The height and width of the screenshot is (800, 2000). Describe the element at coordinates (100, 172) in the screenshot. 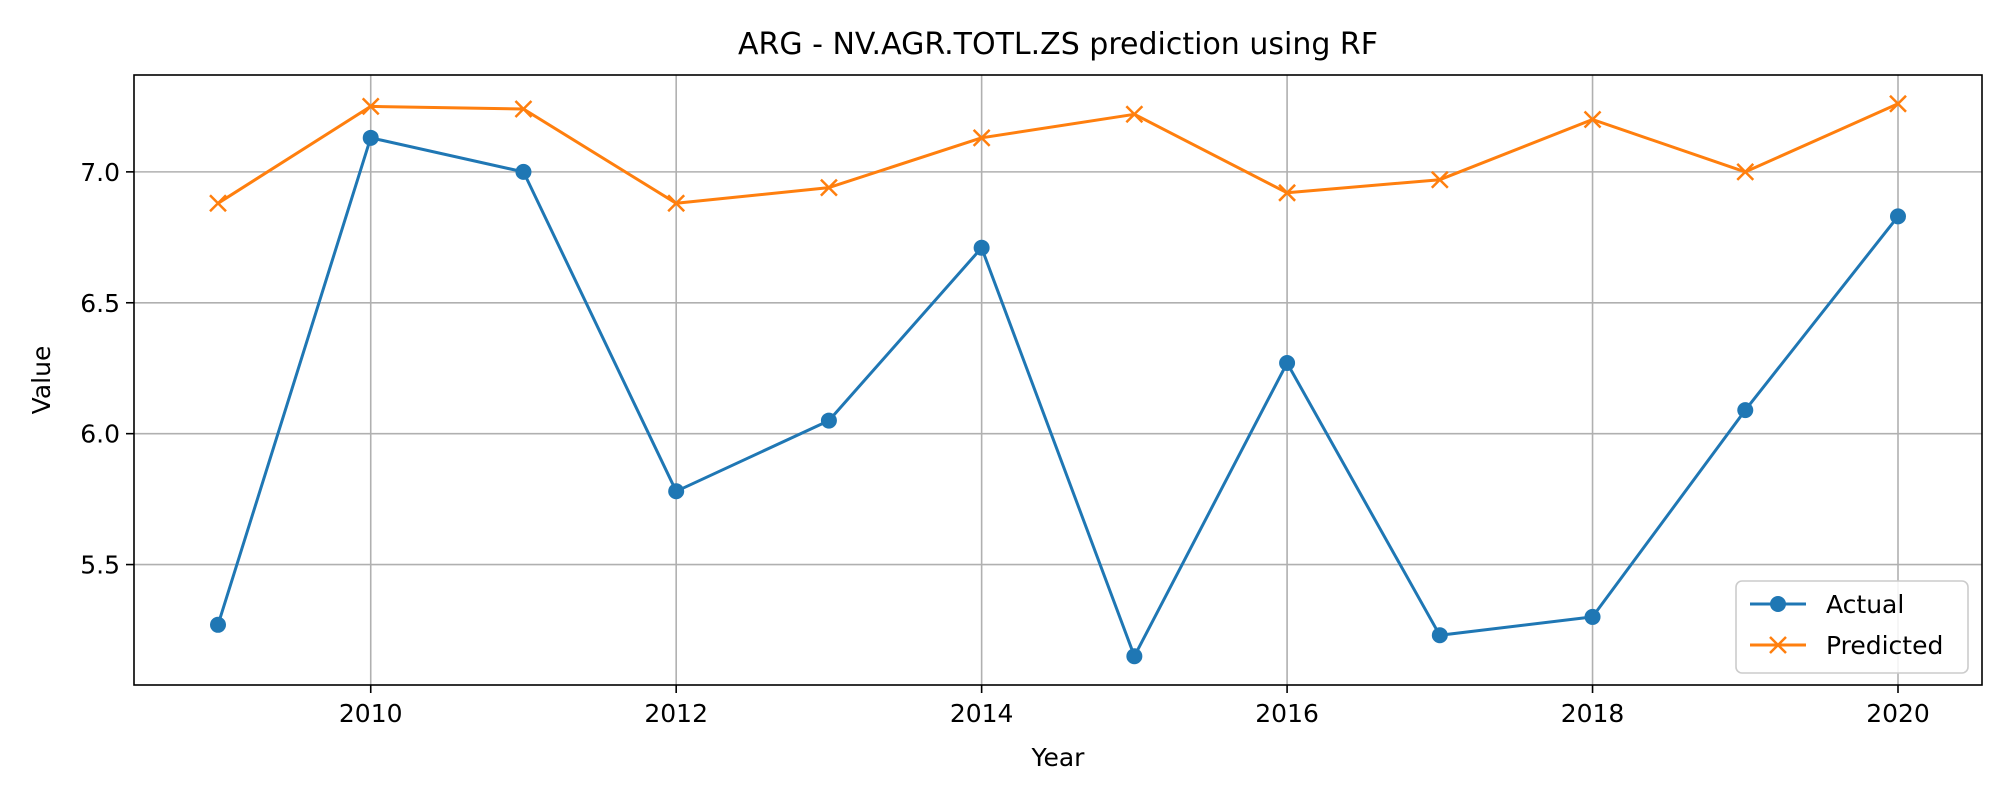

I see `y-tick-label: 7.0` at that location.